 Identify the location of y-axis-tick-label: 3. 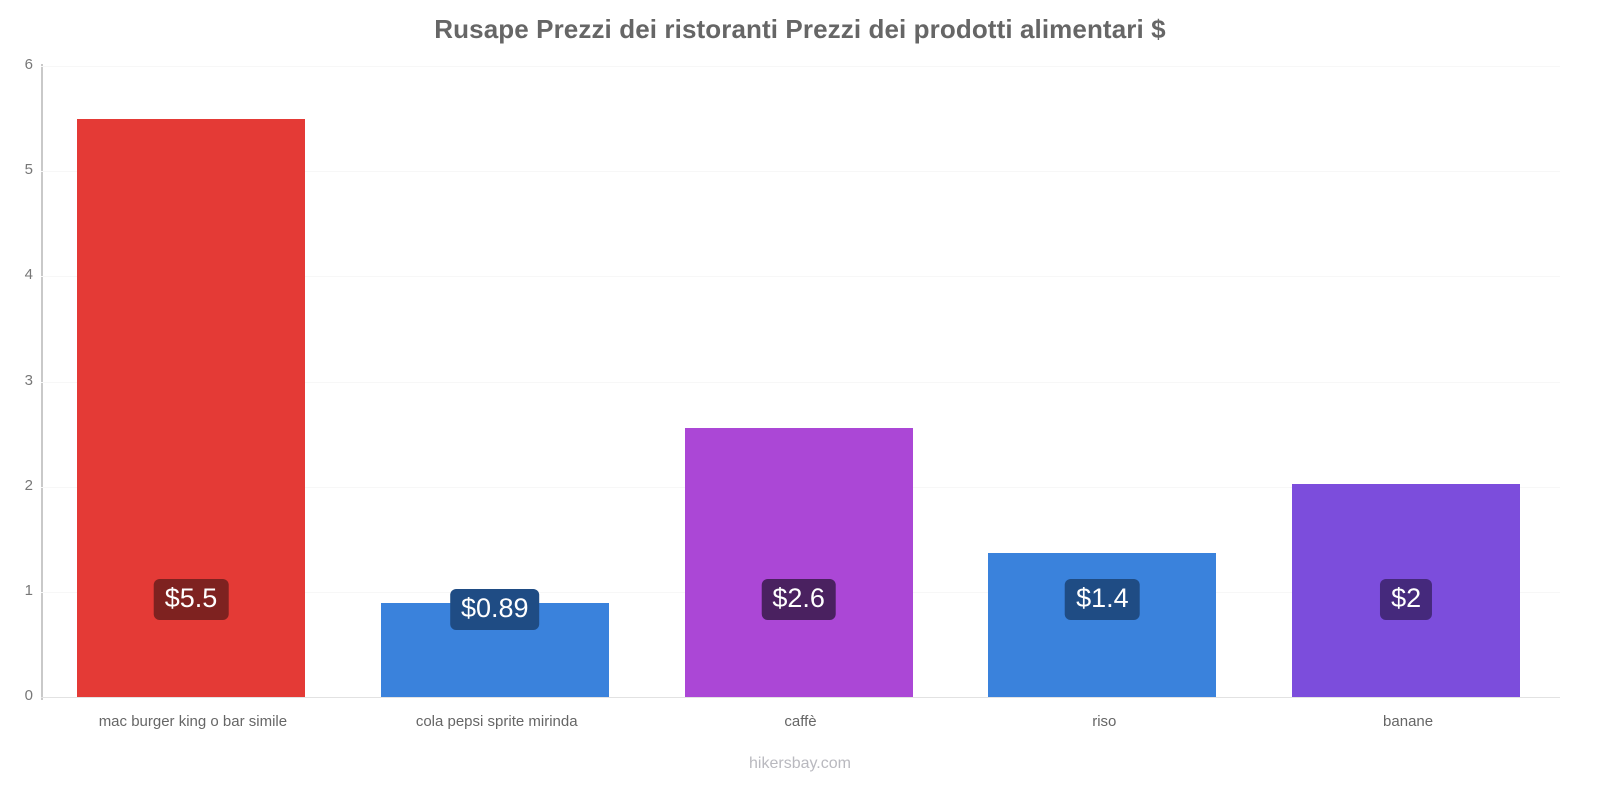
(28, 380).